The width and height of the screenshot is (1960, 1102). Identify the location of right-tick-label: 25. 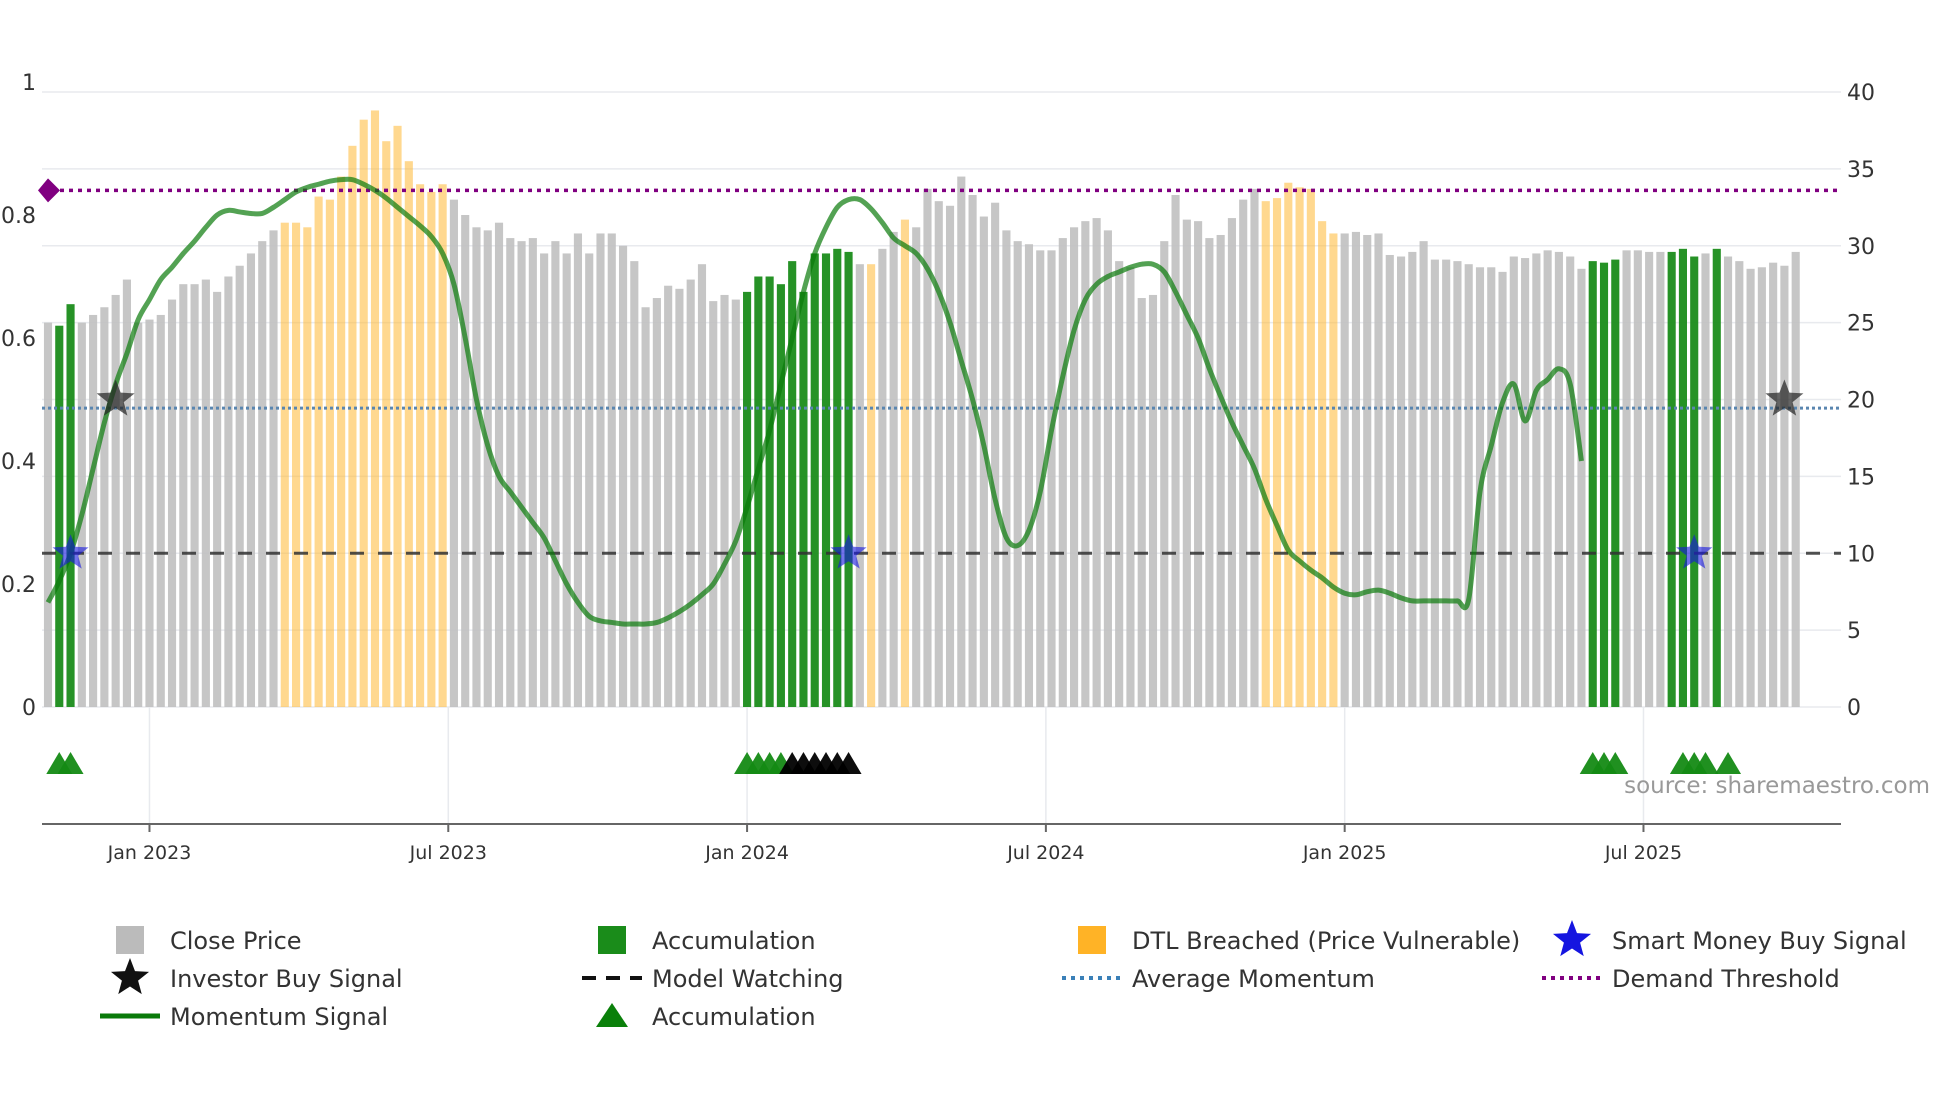
(1861, 324).